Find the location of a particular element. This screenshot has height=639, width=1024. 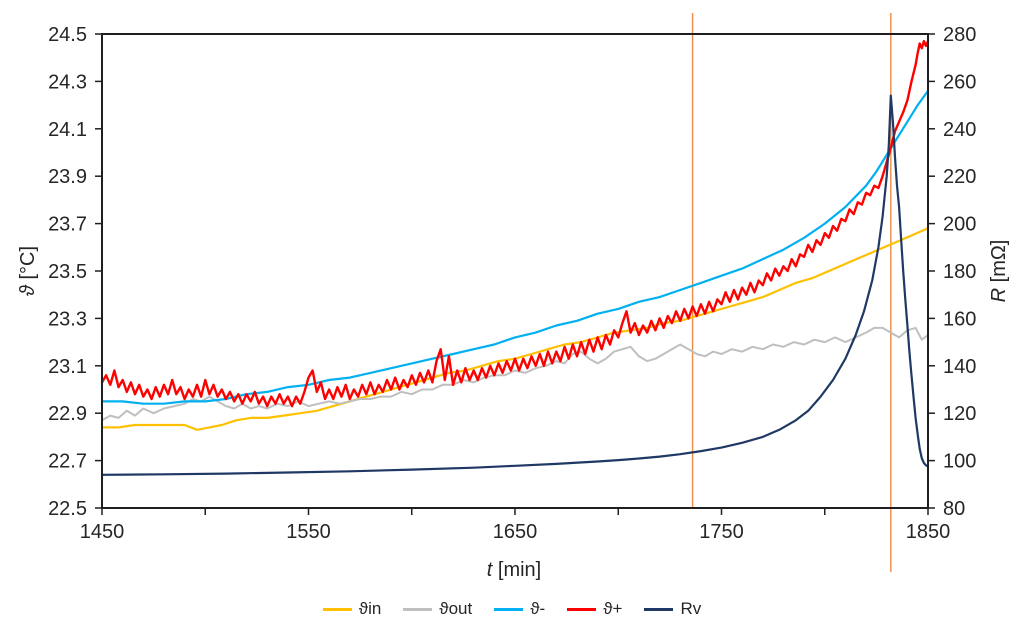

y-left-tick-label: 23.7 is located at coordinates (67, 225).